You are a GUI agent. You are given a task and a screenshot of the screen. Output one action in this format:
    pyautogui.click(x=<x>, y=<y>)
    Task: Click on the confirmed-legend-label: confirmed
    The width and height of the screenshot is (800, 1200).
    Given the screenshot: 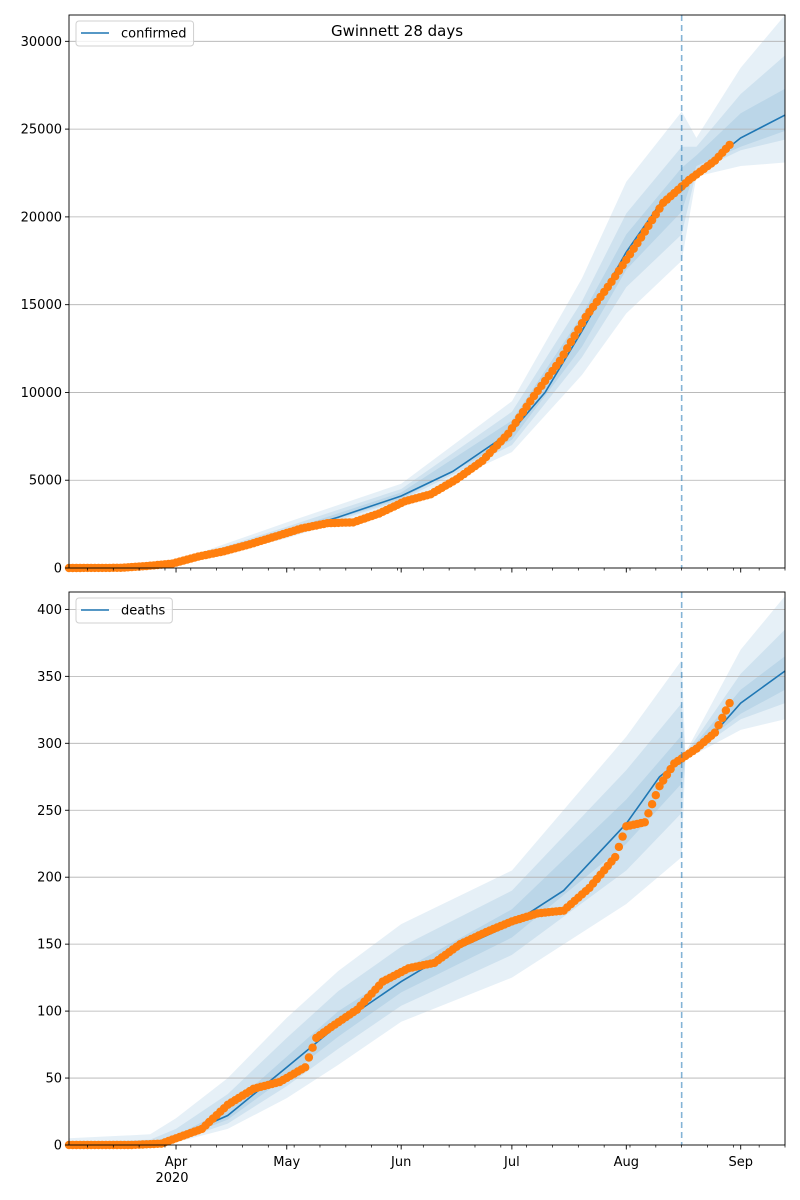 What is the action you would take?
    pyautogui.click(x=154, y=34)
    